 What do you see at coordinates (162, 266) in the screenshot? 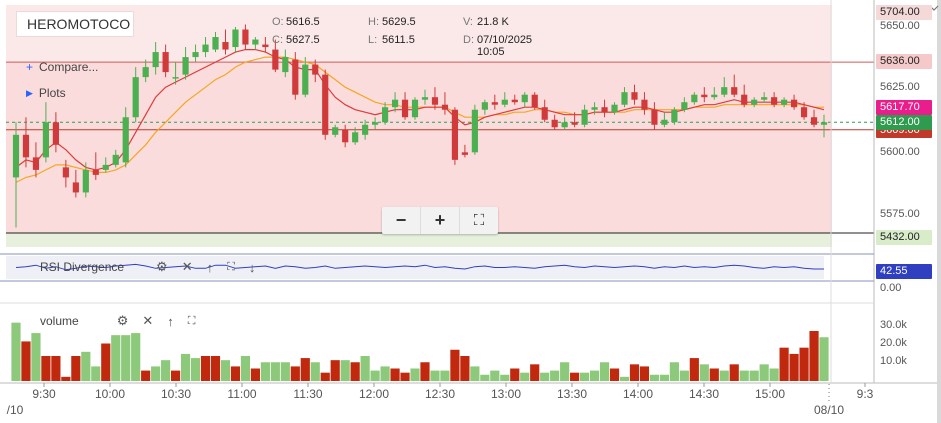
I see `rsi-settings-gear-icon: ⚙` at bounding box center [162, 266].